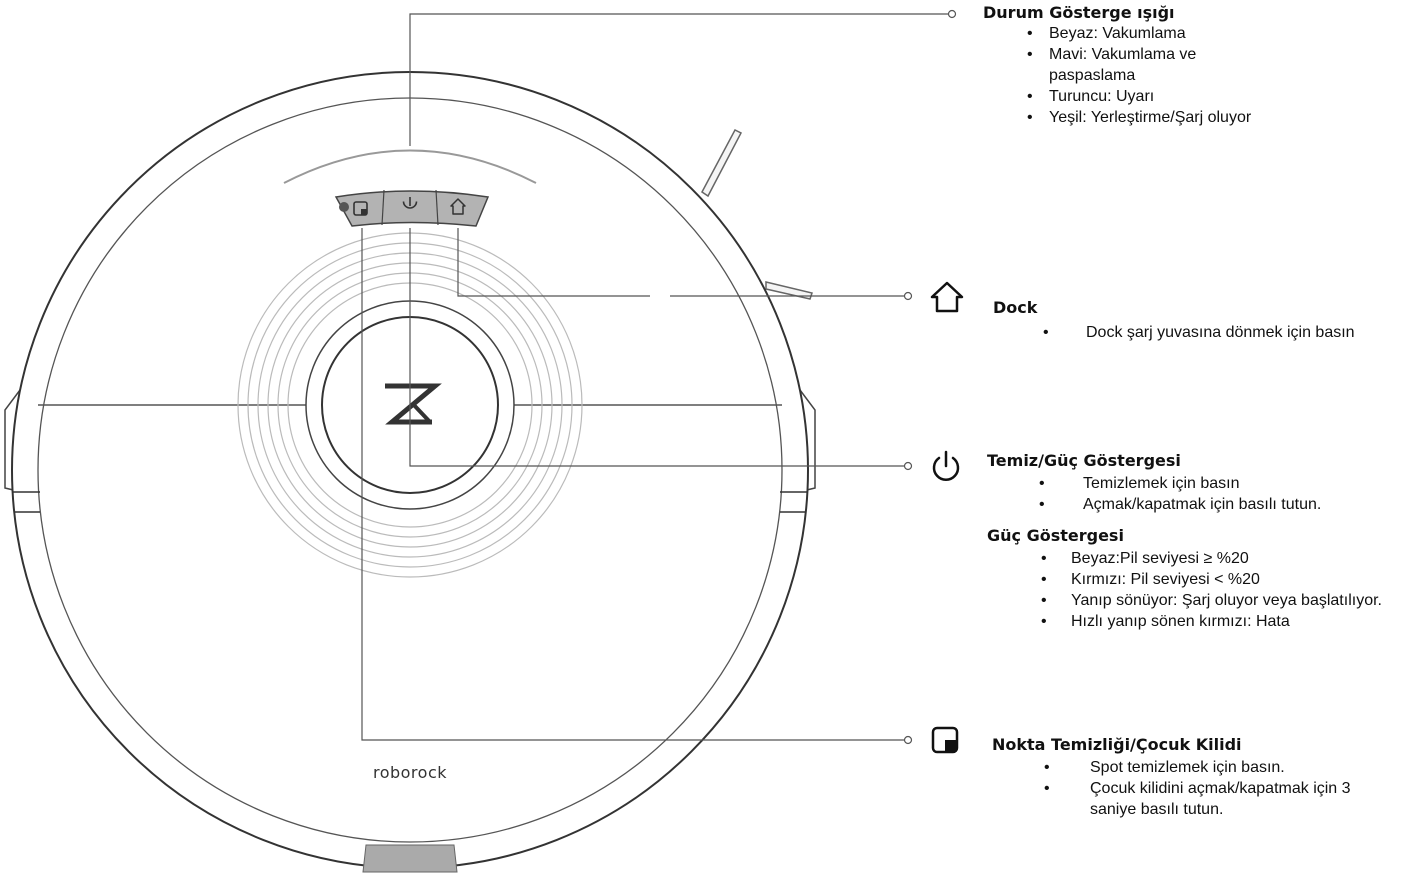 The image size is (1405, 875). Describe the element at coordinates (1116, 65) in the screenshot. I see `list-item: Mavi: Vakumlama ve paspaslama` at that location.